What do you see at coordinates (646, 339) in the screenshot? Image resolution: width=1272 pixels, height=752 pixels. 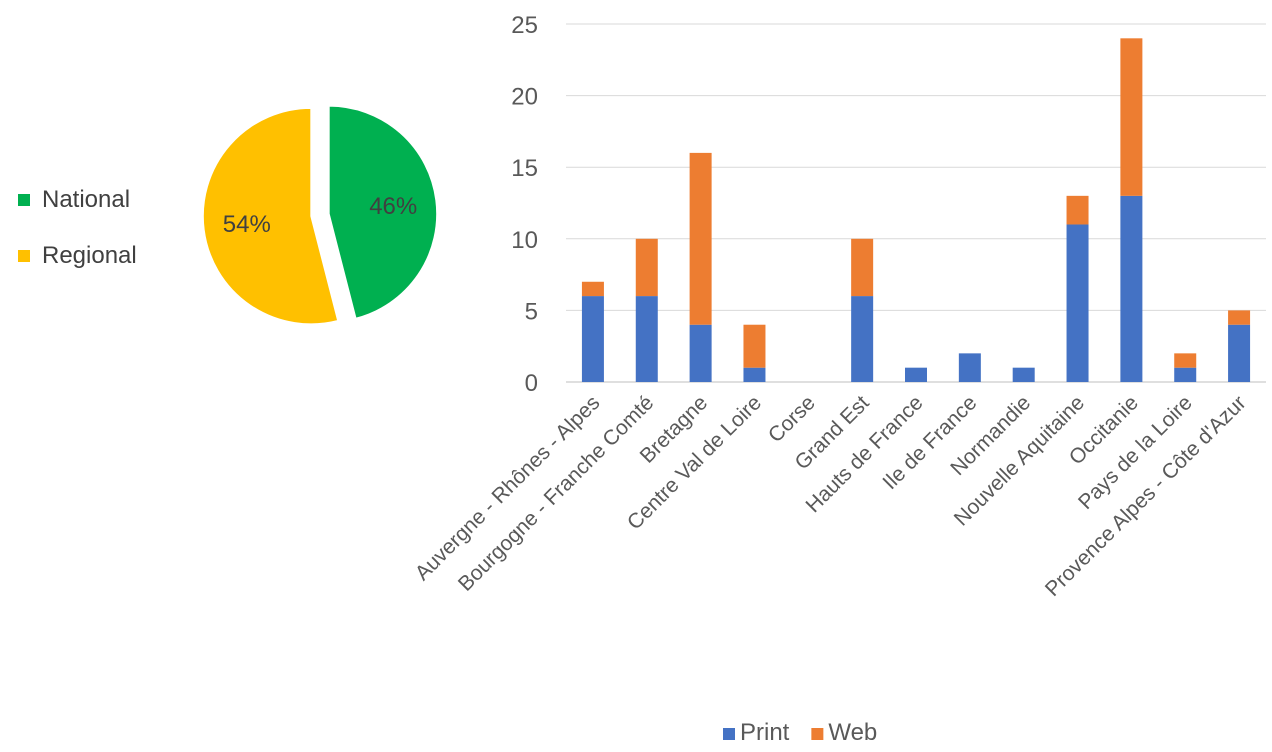 I see `bar-print-bourgogne-franche-comte` at bounding box center [646, 339].